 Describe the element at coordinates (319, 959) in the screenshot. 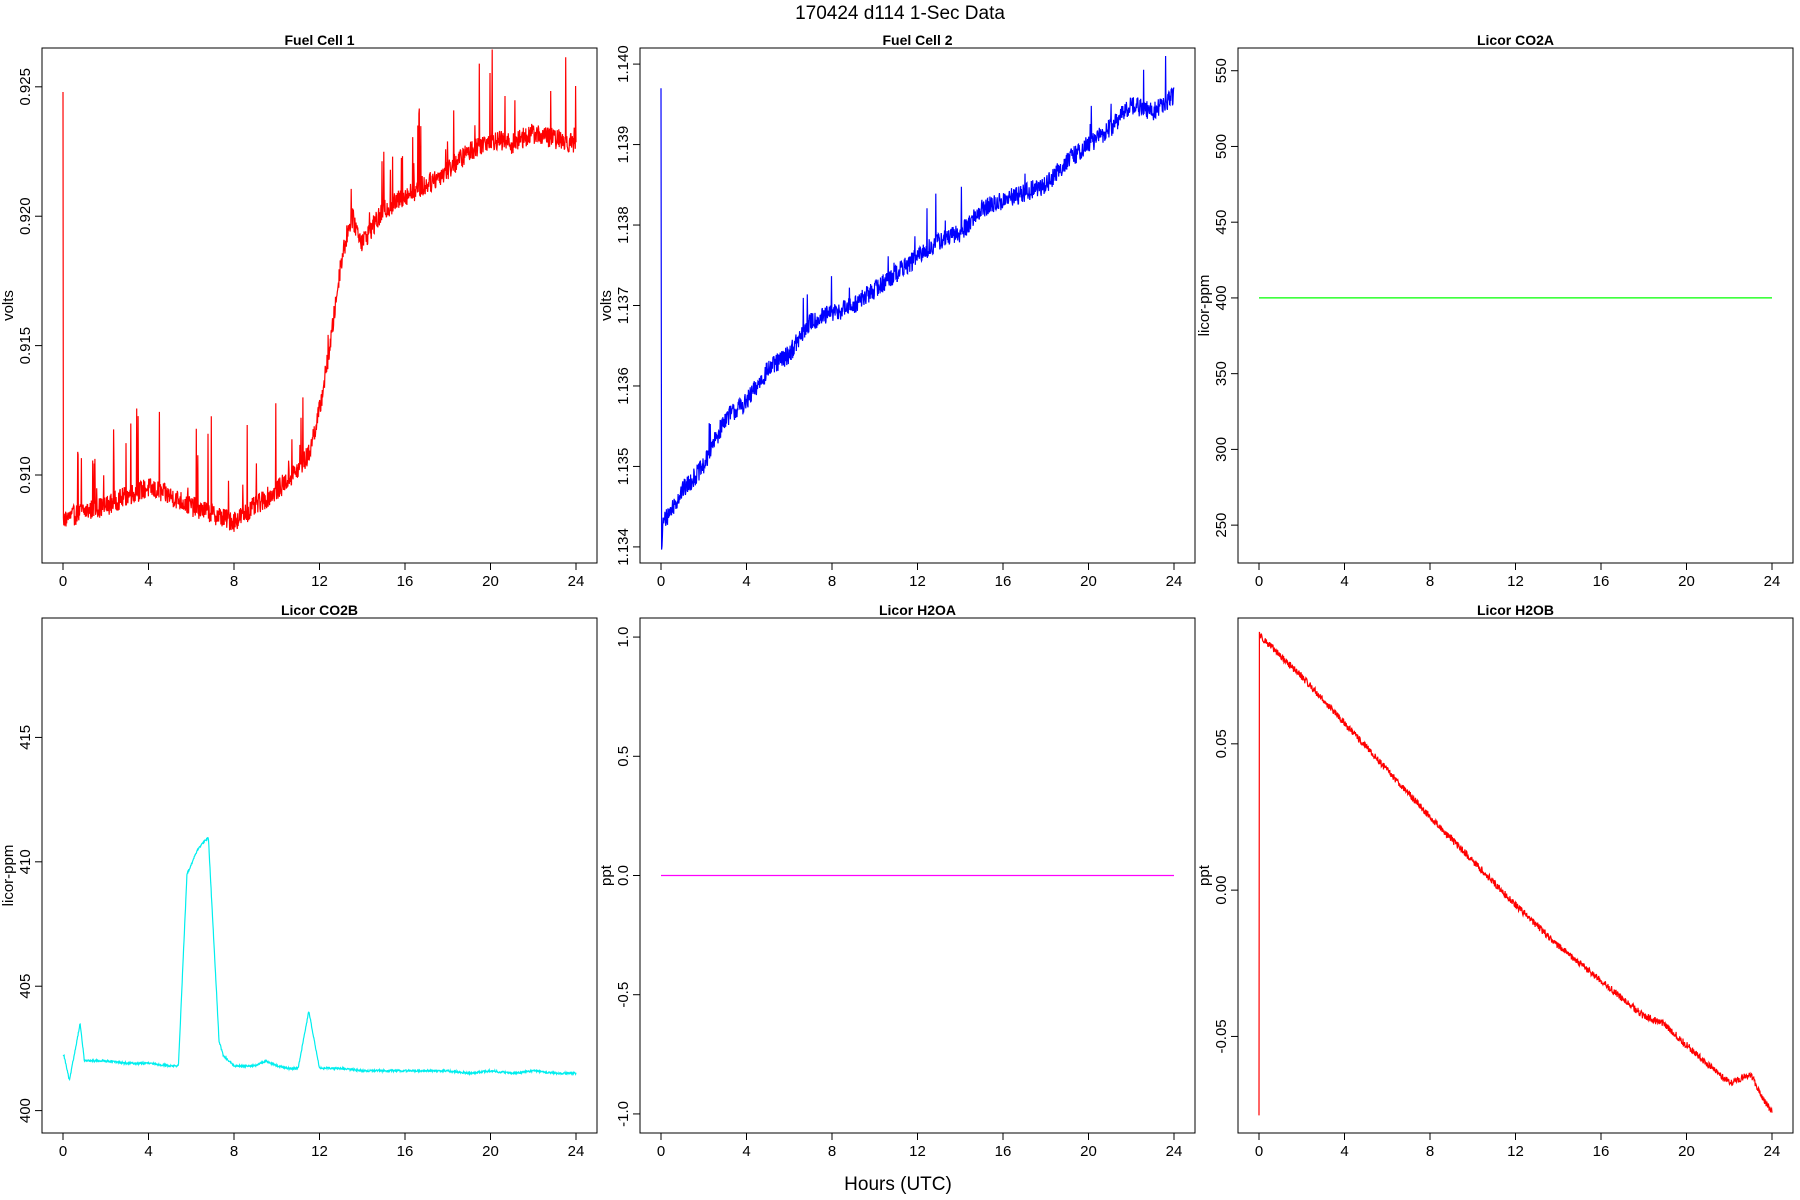

I see `series-line-licor-co2b` at that location.